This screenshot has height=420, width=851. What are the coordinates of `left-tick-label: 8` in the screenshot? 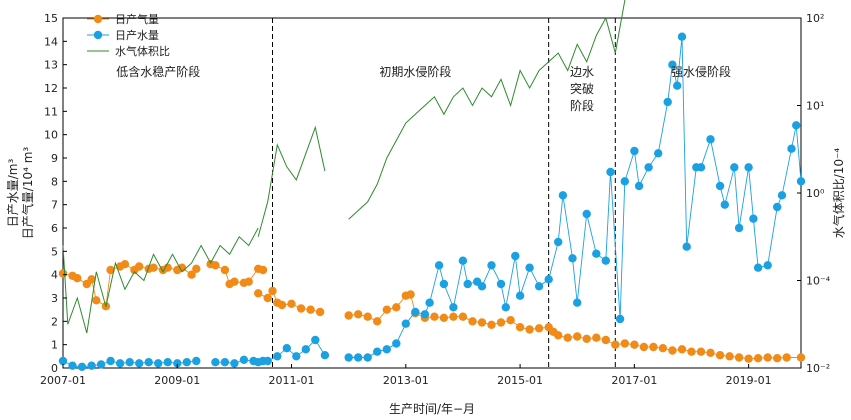 It's located at (54, 181).